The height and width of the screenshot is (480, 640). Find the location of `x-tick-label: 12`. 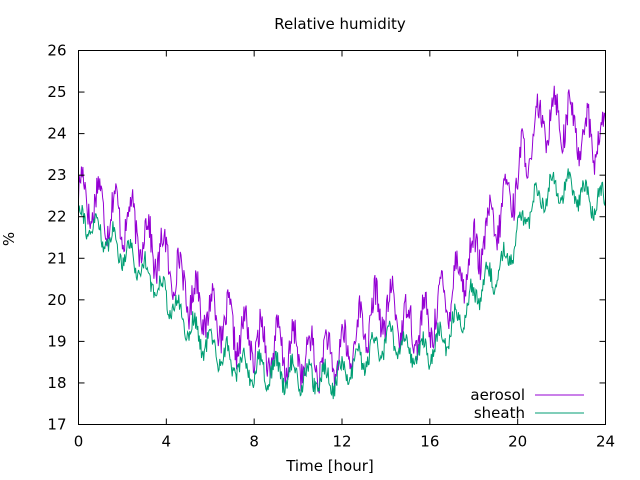

x-tick-label: 12 is located at coordinates (341, 442).